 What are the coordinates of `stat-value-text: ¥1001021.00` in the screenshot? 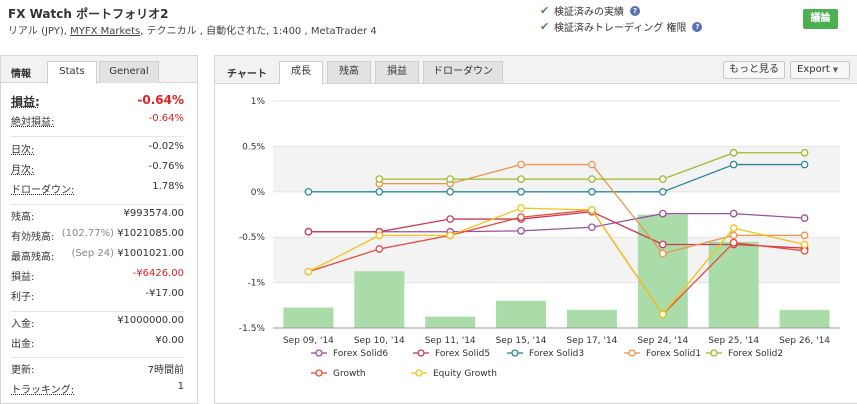 It's located at (150, 253).